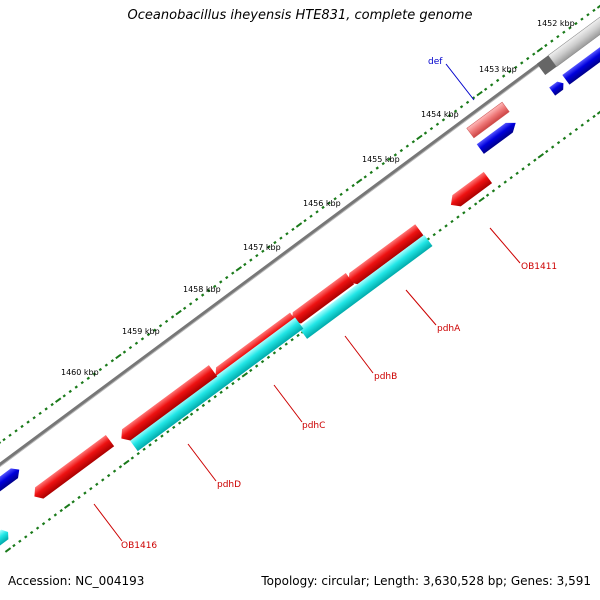 This screenshot has width=600, height=600. I want to click on gene-blue-top, so click(581, 63).